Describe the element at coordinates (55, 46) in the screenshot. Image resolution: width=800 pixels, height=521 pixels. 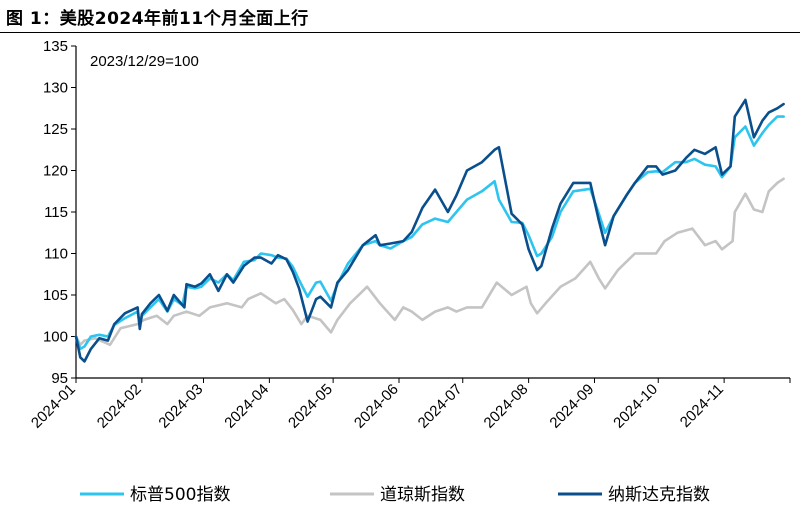
I see `y-tick-label: 135` at that location.